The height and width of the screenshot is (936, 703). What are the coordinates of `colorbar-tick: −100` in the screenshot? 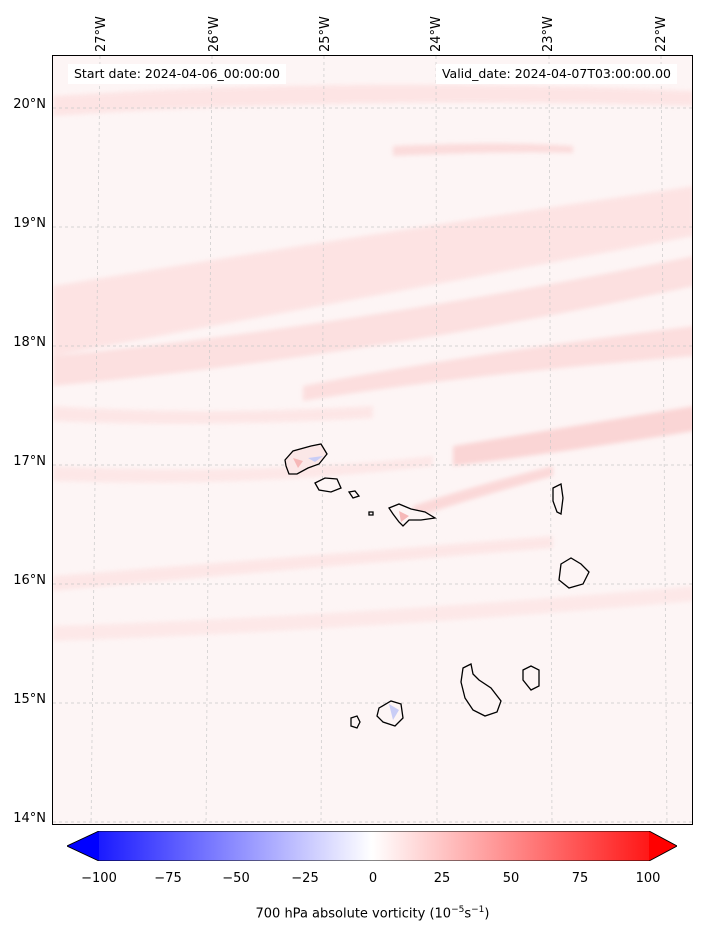 It's located at (99, 878).